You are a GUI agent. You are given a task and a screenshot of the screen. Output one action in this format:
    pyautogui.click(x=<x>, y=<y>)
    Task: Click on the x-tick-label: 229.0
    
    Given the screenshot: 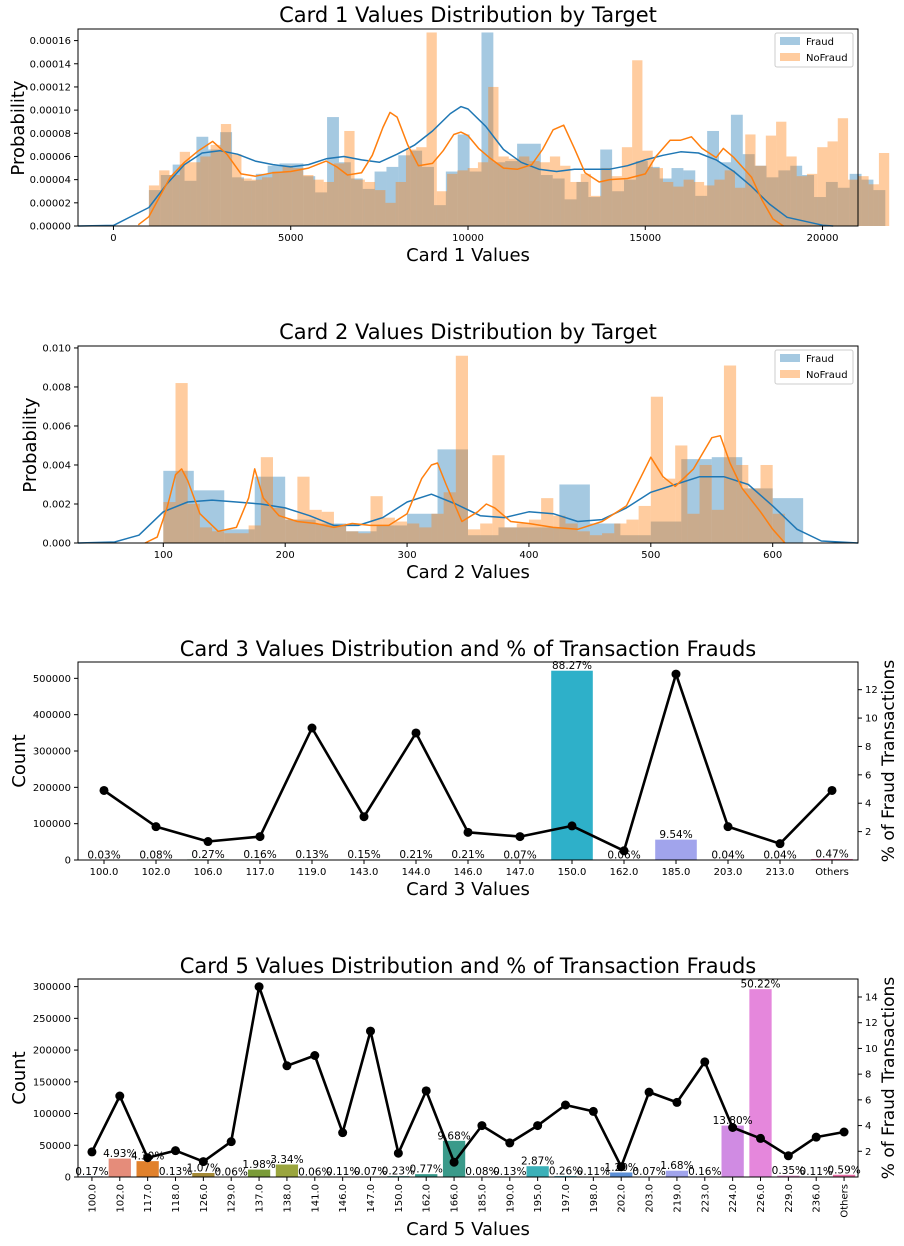 What is the action you would take?
    pyautogui.click(x=789, y=1198)
    